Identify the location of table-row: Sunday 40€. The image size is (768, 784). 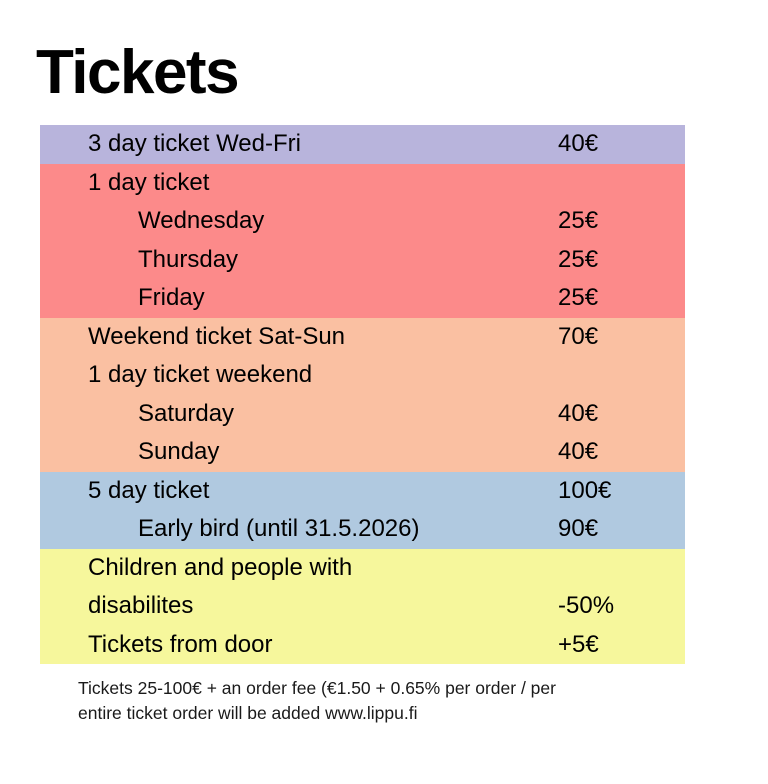
(362, 452).